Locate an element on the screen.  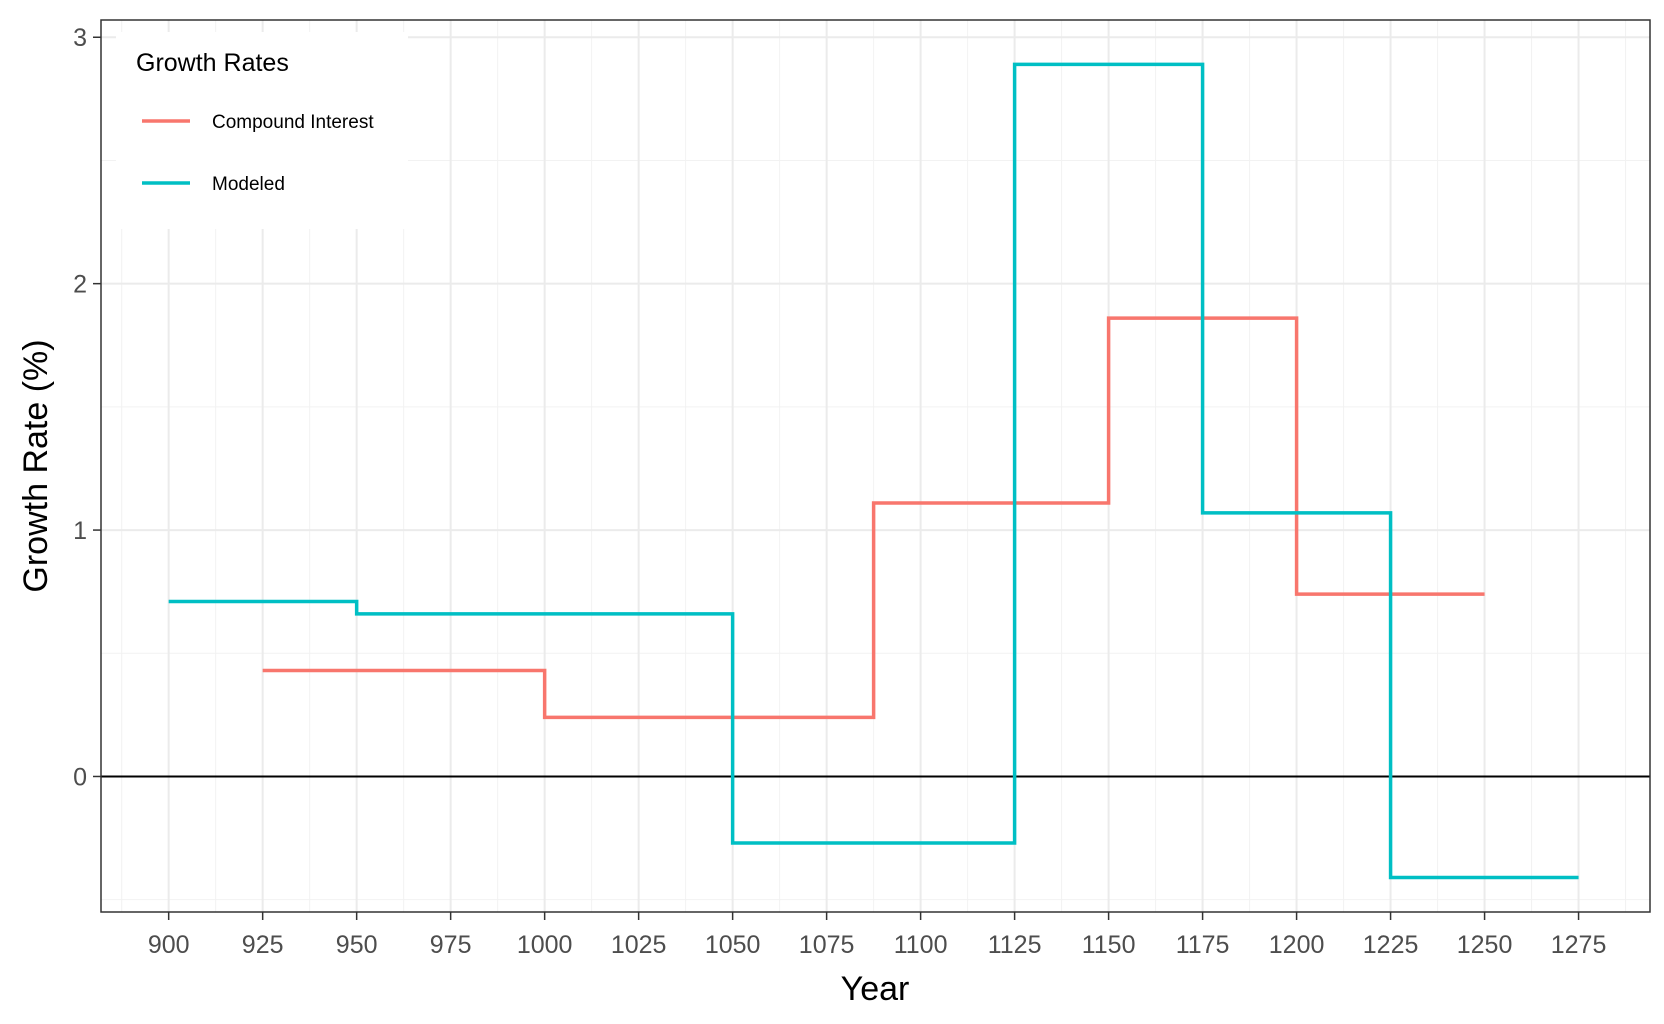
x-tick-label: 1175 is located at coordinates (1203, 945).